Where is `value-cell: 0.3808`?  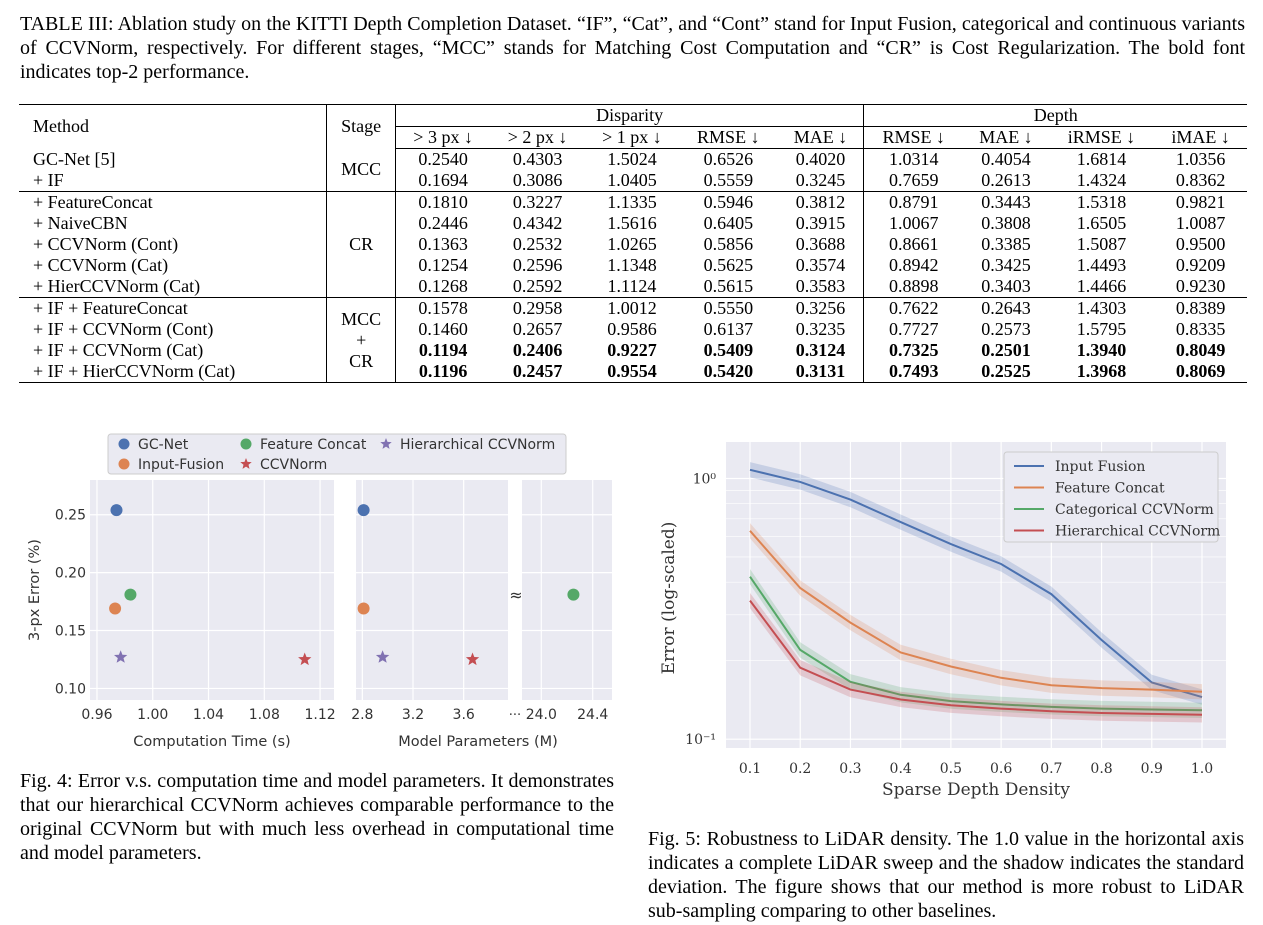 value-cell: 0.3808 is located at coordinates (1006, 223).